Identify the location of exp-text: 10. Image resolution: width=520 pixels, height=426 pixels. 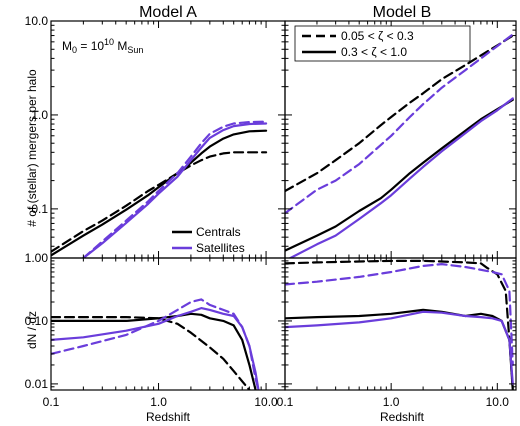
(109, 42).